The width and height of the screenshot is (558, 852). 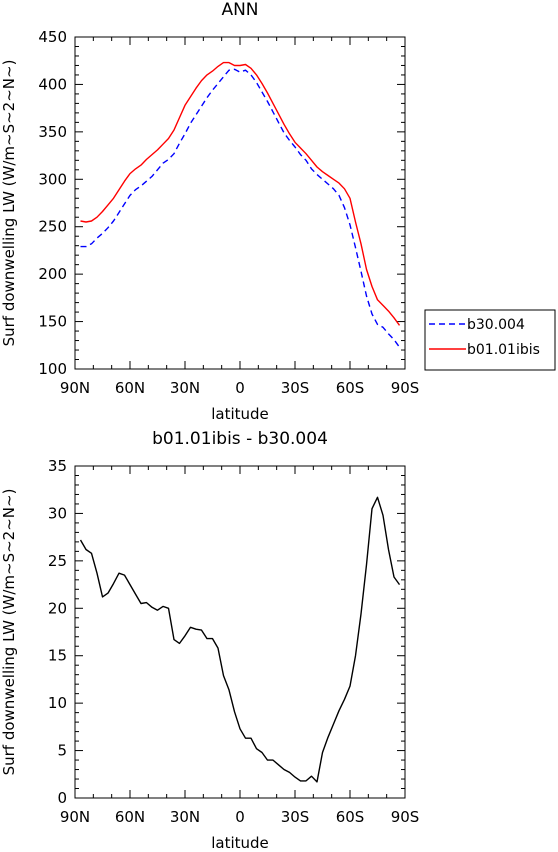 What do you see at coordinates (75, 817) in the screenshot?
I see `bottom-x-tick-label: 90N` at bounding box center [75, 817].